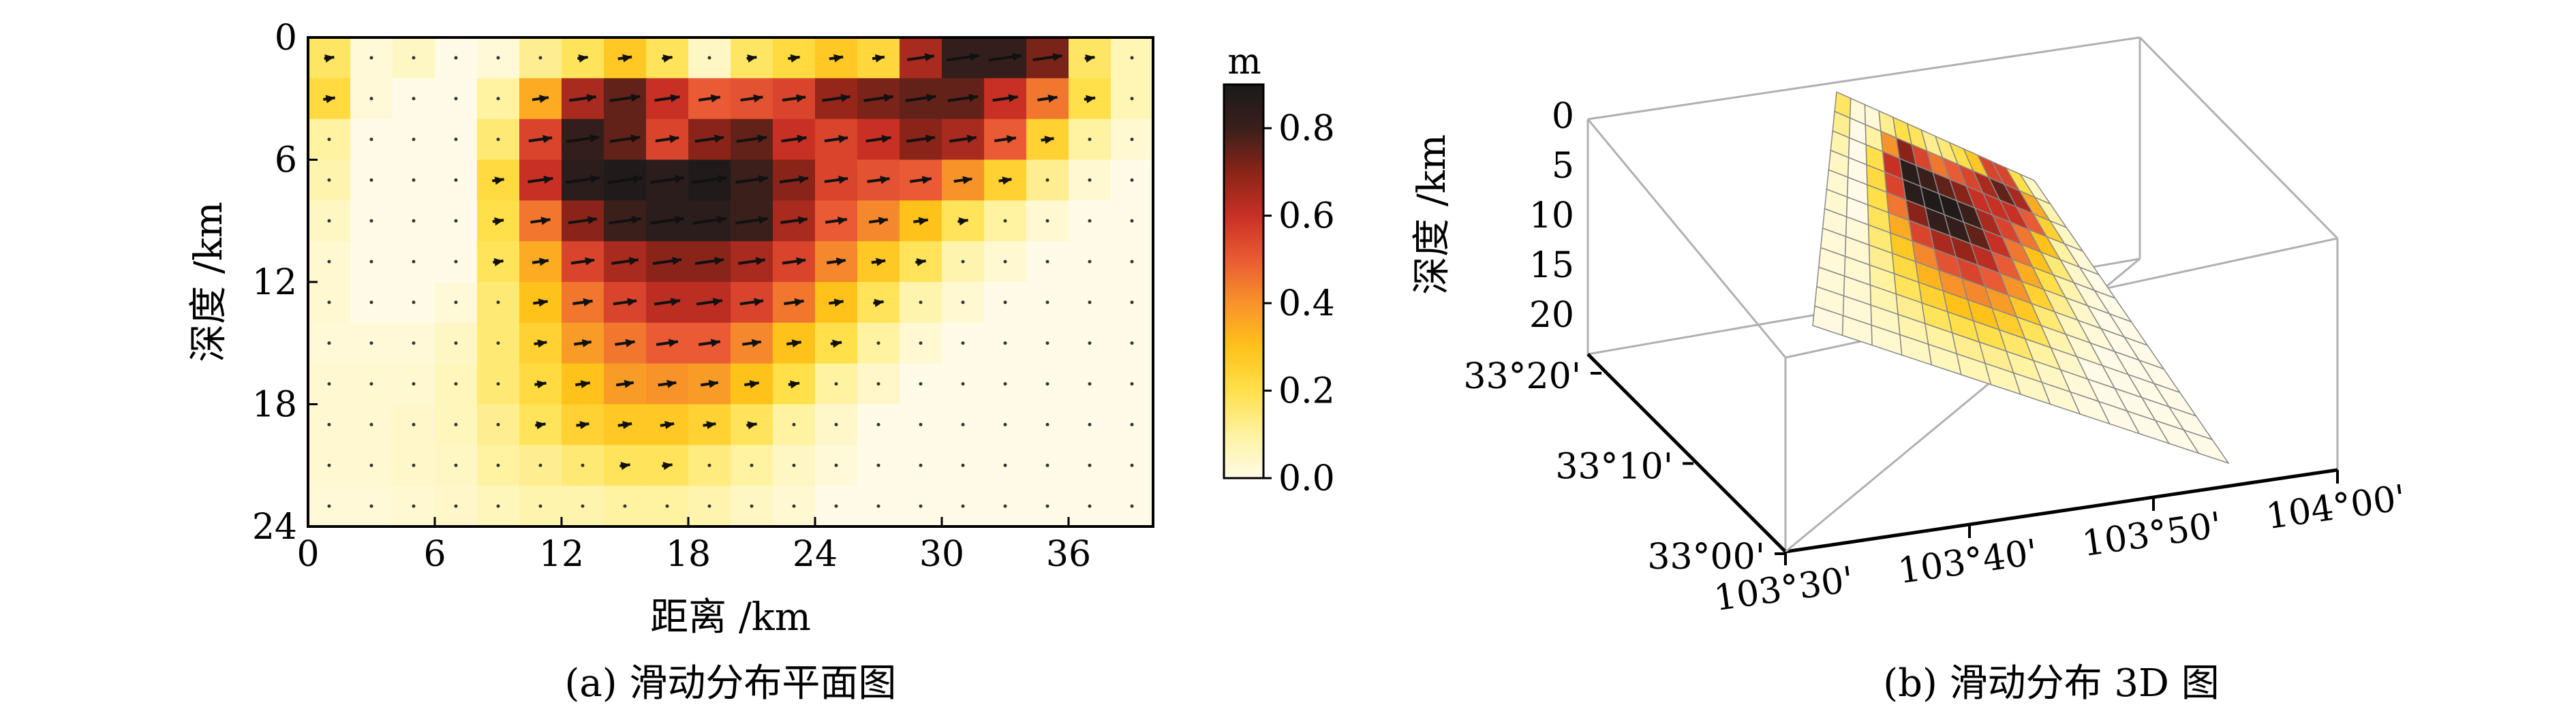  What do you see at coordinates (1306, 216) in the screenshot?
I see `colorbar-tick-label: 0.6` at bounding box center [1306, 216].